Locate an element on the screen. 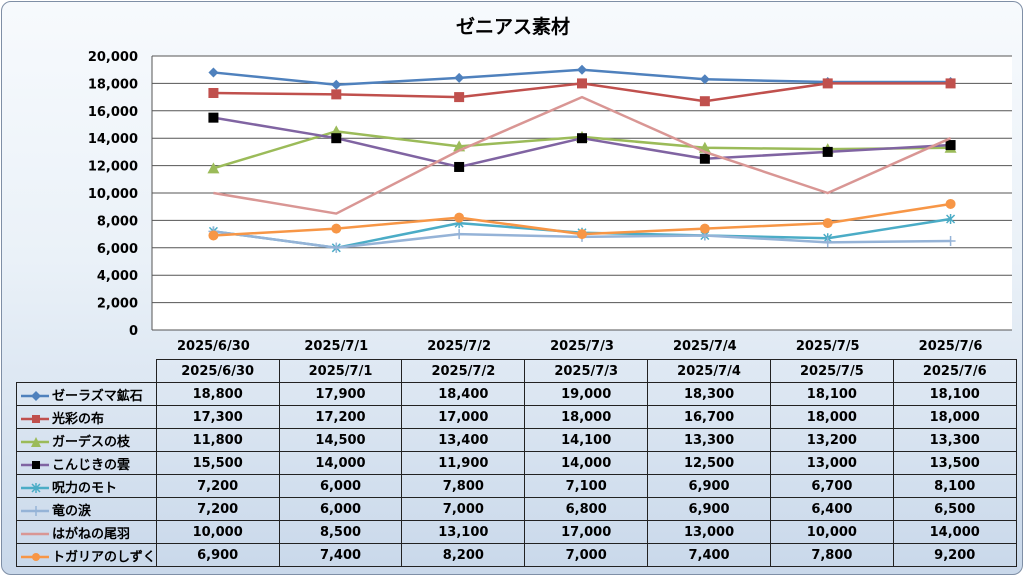 This screenshot has height=576, width=1024. table-cell: 11,800 is located at coordinates (217, 440).